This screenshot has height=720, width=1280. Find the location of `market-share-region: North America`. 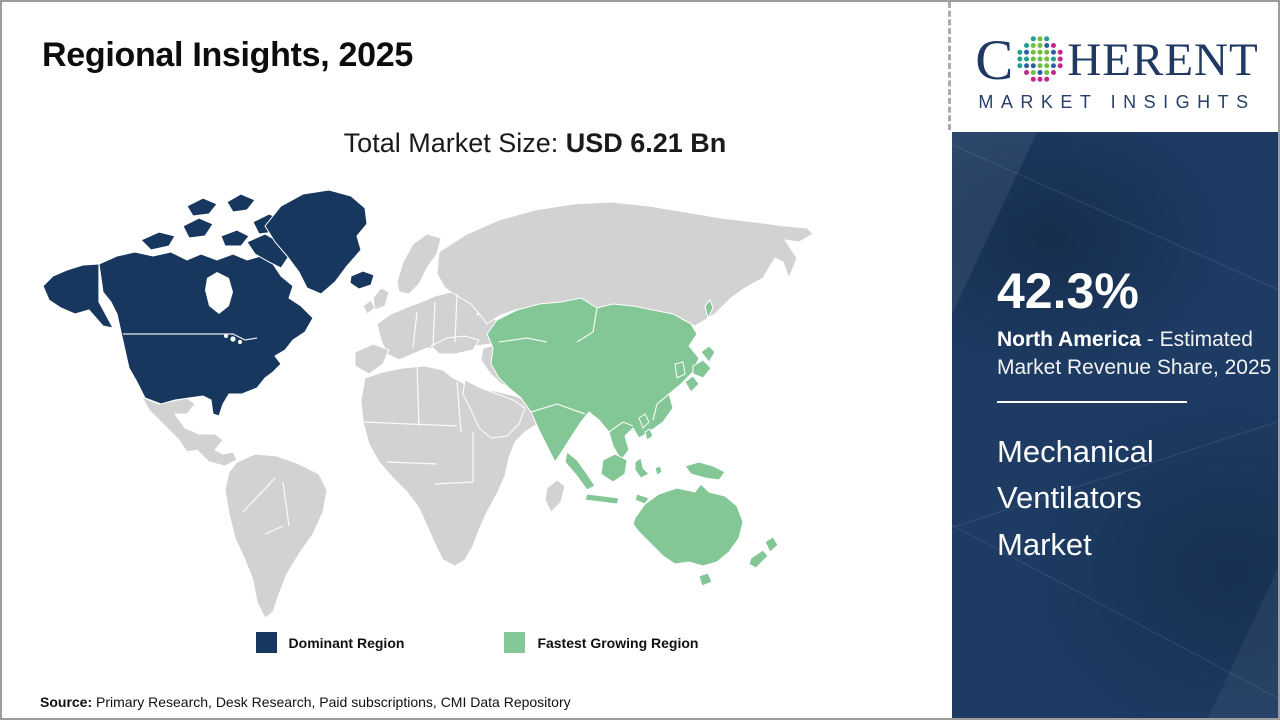

market-share-region: North America is located at coordinates (1069, 339).